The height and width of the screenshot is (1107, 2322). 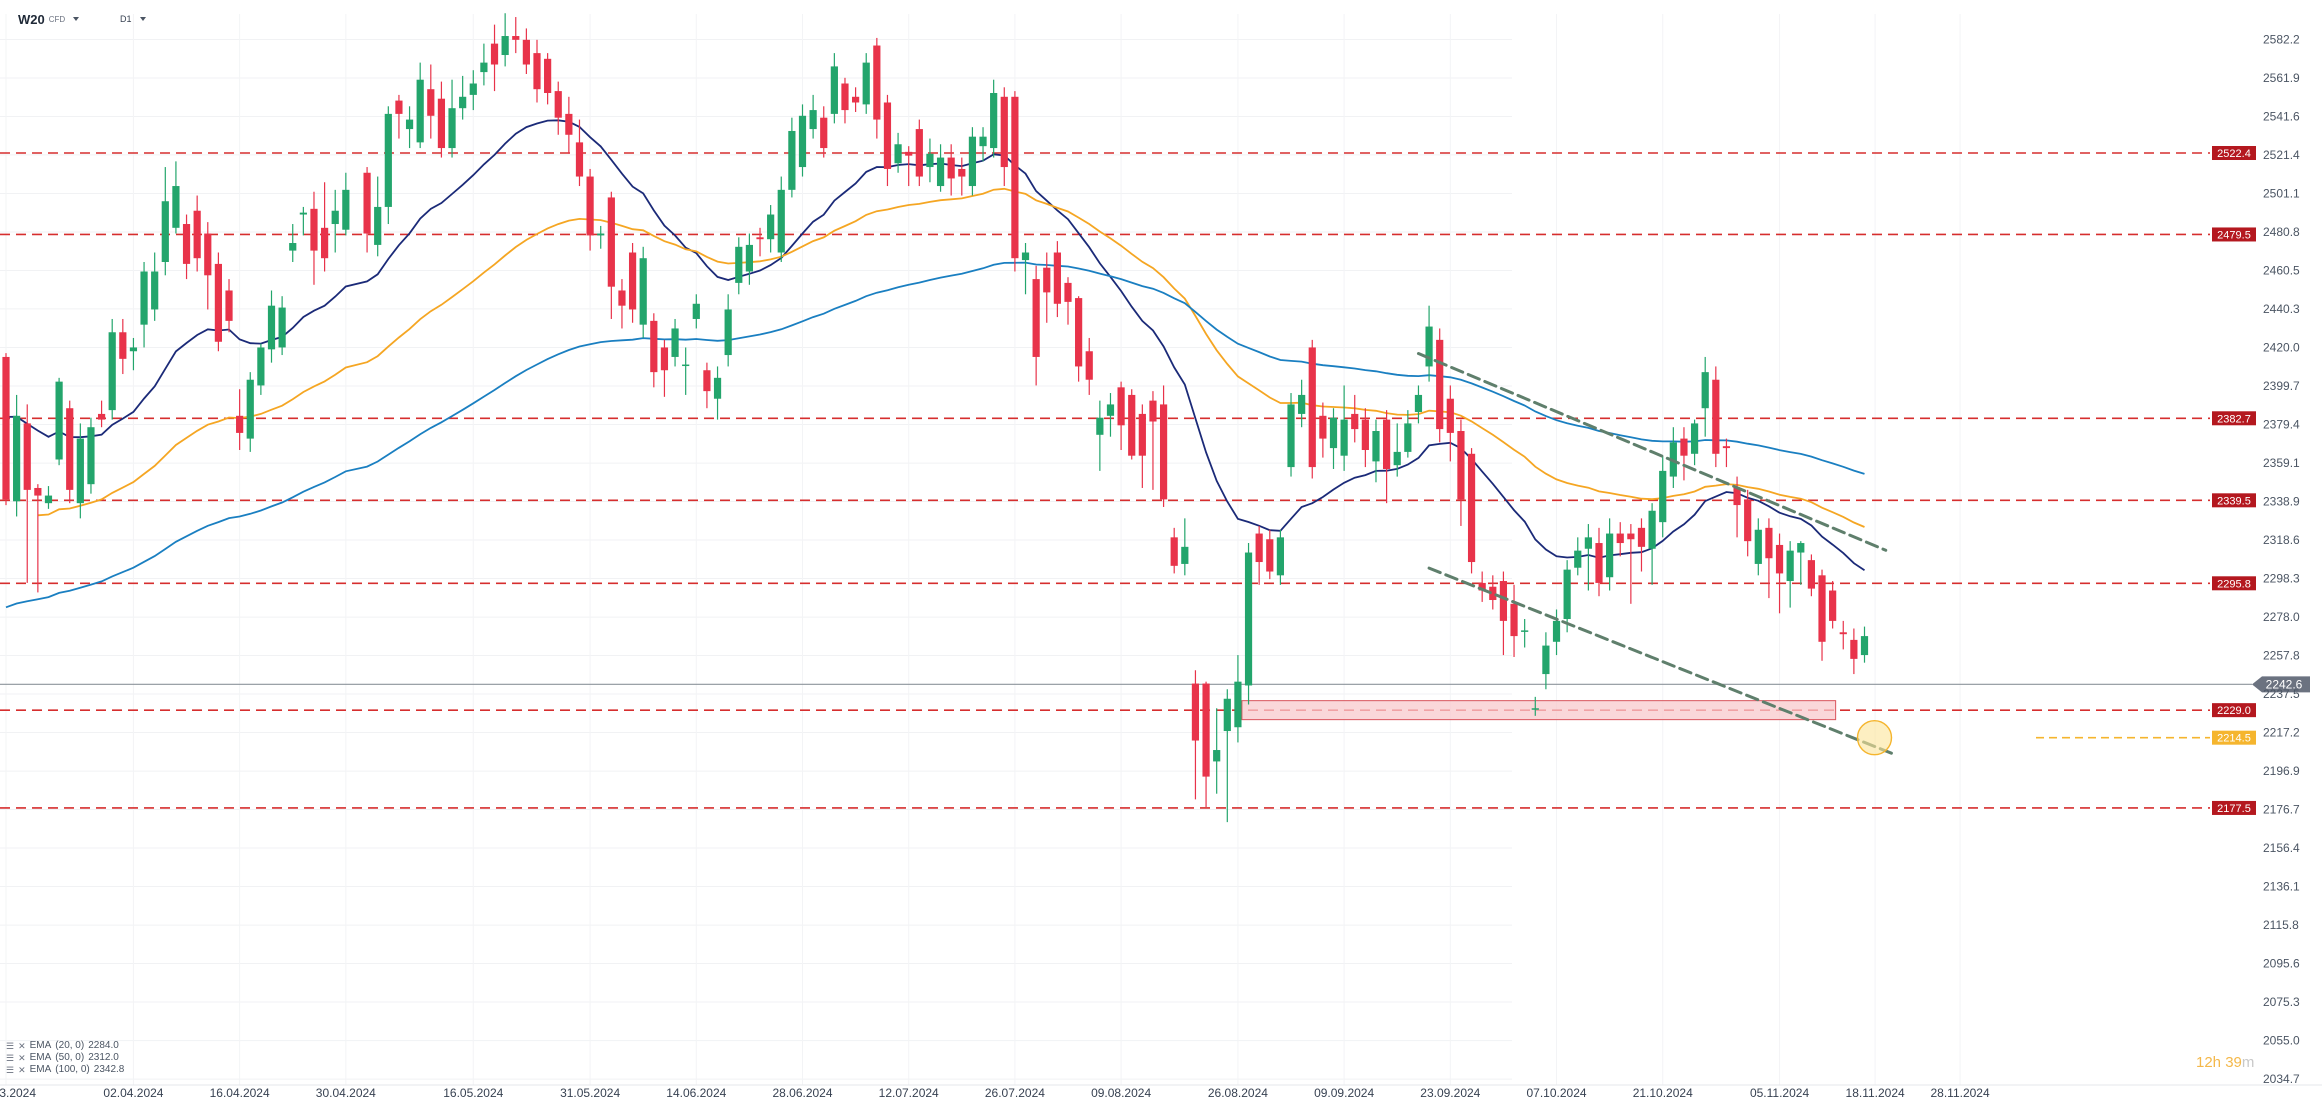 I want to click on y-tick-label: 2460.5, so click(x=2281, y=271).